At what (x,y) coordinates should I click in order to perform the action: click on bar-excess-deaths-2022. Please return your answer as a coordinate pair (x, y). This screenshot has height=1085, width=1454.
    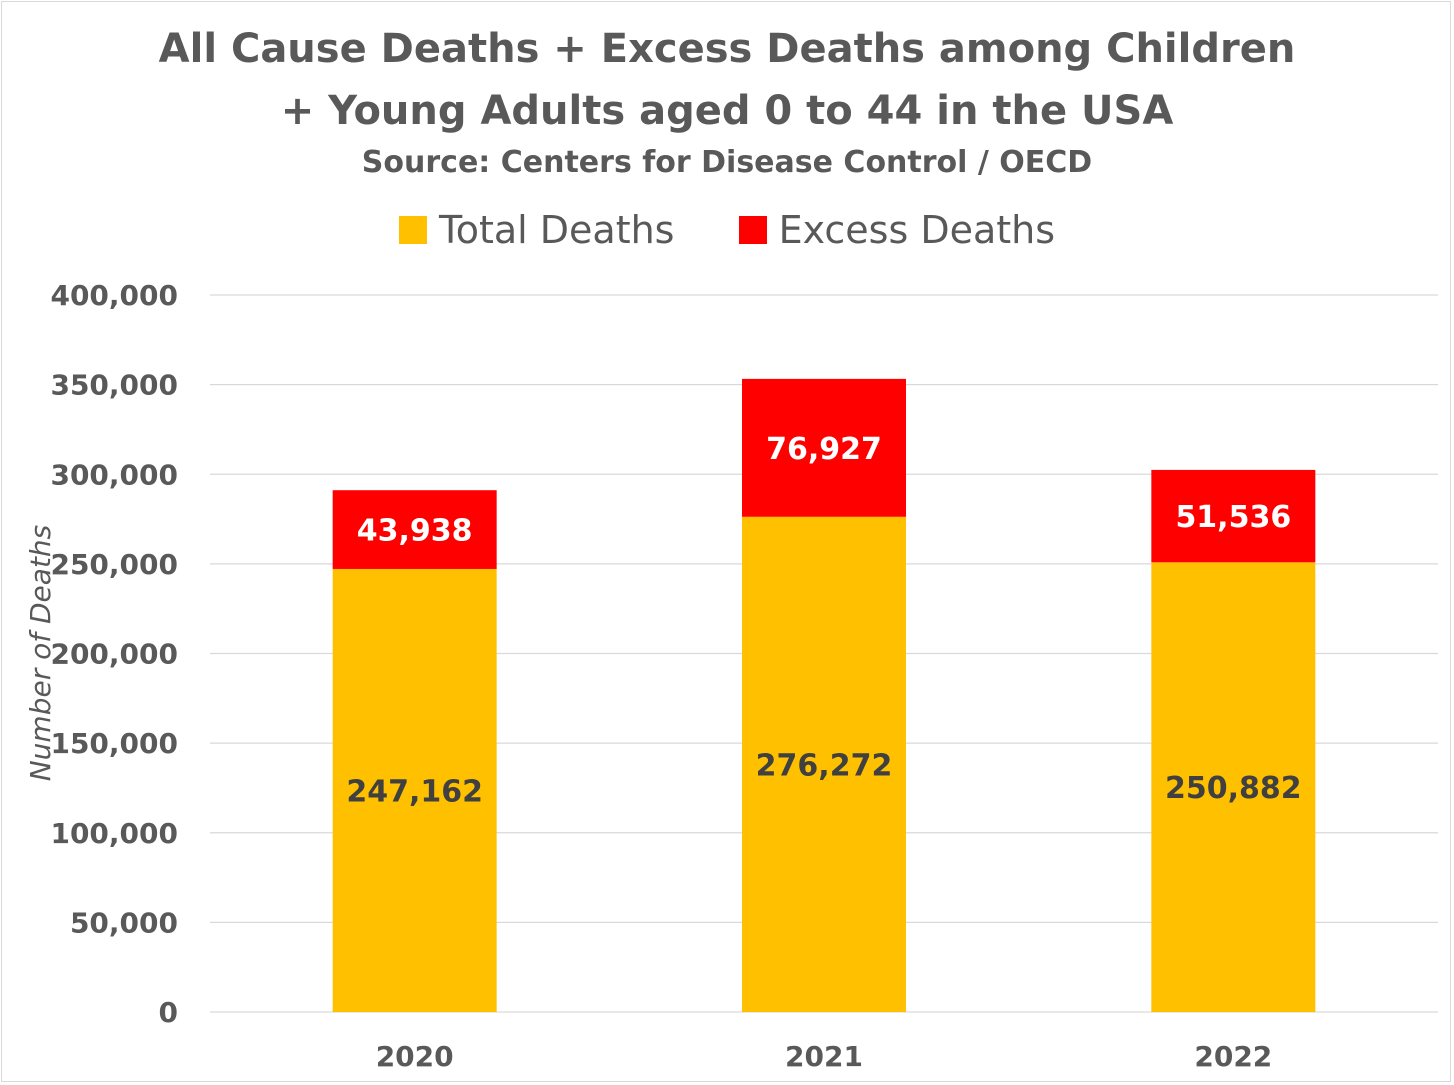
    Looking at the image, I should click on (1233, 516).